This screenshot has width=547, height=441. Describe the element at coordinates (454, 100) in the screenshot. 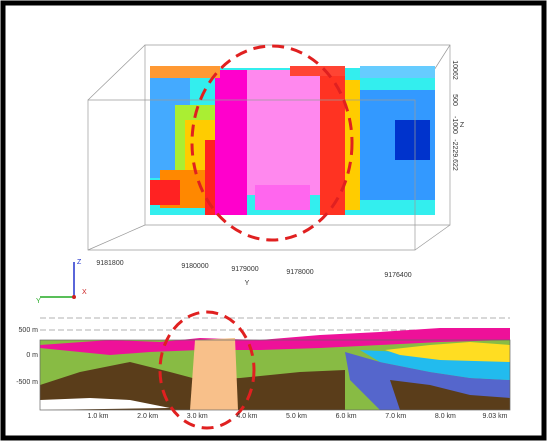

I see `z-tick-label: 500` at that location.